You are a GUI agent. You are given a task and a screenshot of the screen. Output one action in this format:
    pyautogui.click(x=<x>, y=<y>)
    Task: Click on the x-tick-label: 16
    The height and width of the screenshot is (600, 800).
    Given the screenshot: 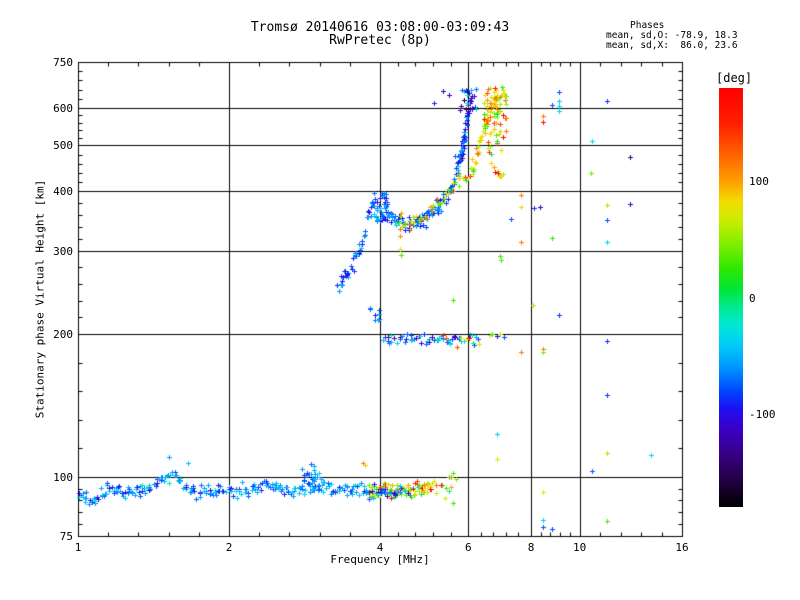 What is the action you would take?
    pyautogui.click(x=682, y=547)
    